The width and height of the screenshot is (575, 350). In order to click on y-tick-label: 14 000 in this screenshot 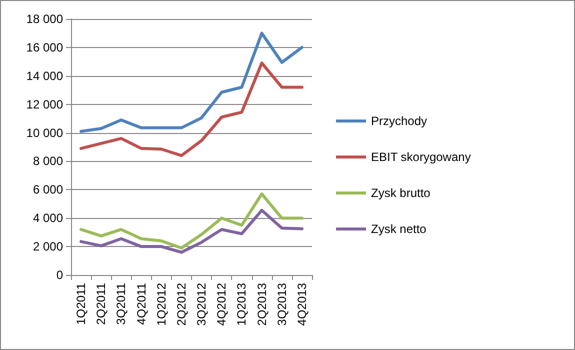, I will do `click(45, 75)`.